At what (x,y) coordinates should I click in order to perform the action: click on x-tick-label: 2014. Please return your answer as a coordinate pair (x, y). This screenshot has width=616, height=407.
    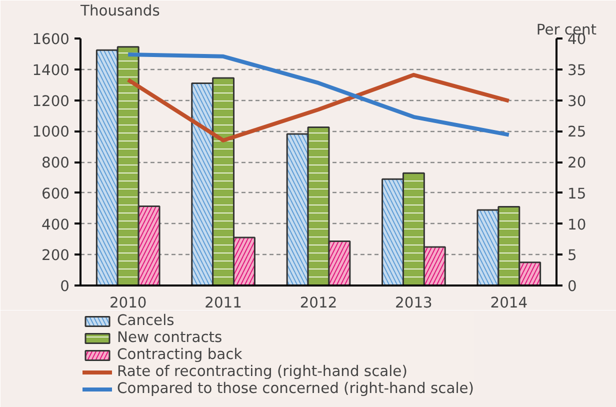
    Looking at the image, I should click on (509, 303).